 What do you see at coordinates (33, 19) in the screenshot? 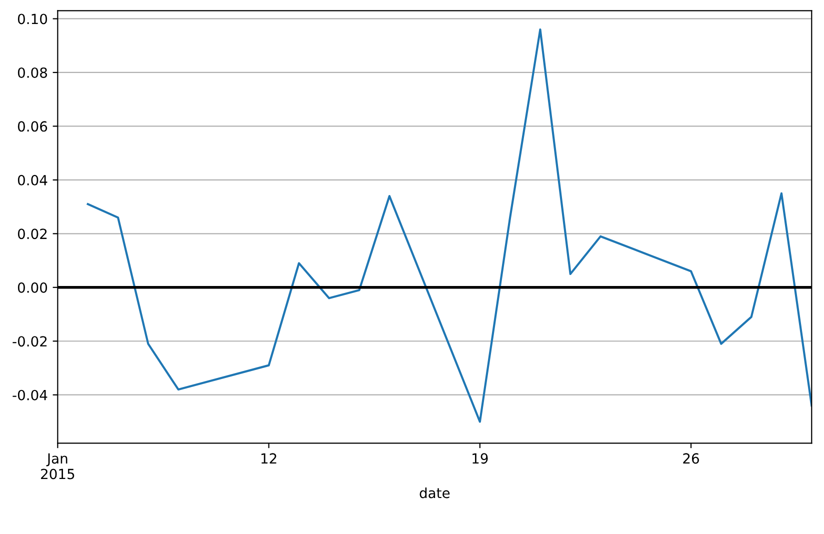
I see `y-tick-label: 0.10` at bounding box center [33, 19].